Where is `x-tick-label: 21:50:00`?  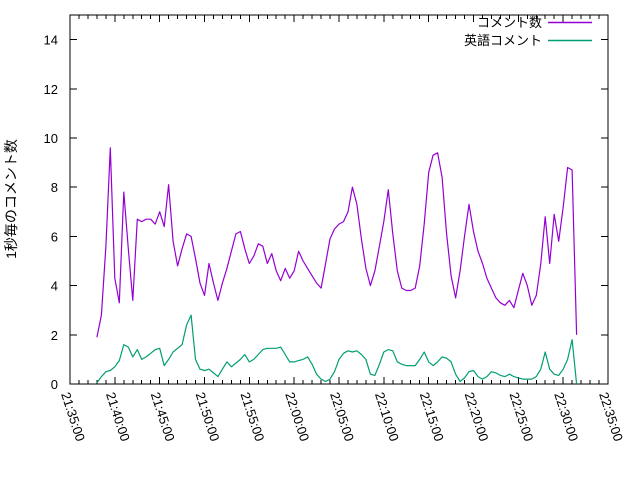 x-tick-label: 21:50:00 is located at coordinates (208, 416).